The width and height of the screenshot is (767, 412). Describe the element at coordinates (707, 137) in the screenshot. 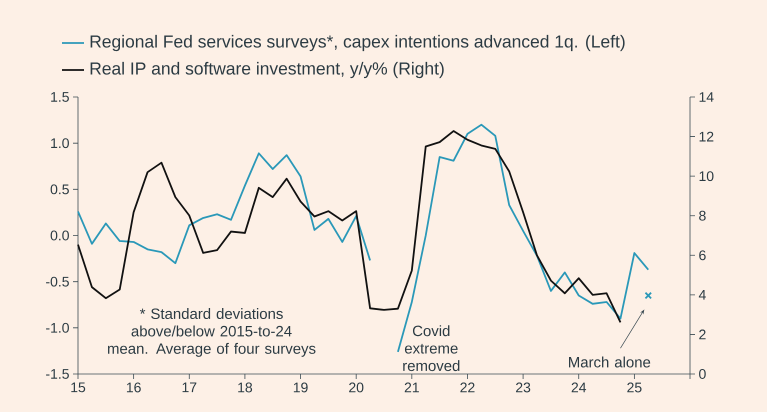

I see `y2-tick-label: 12` at that location.